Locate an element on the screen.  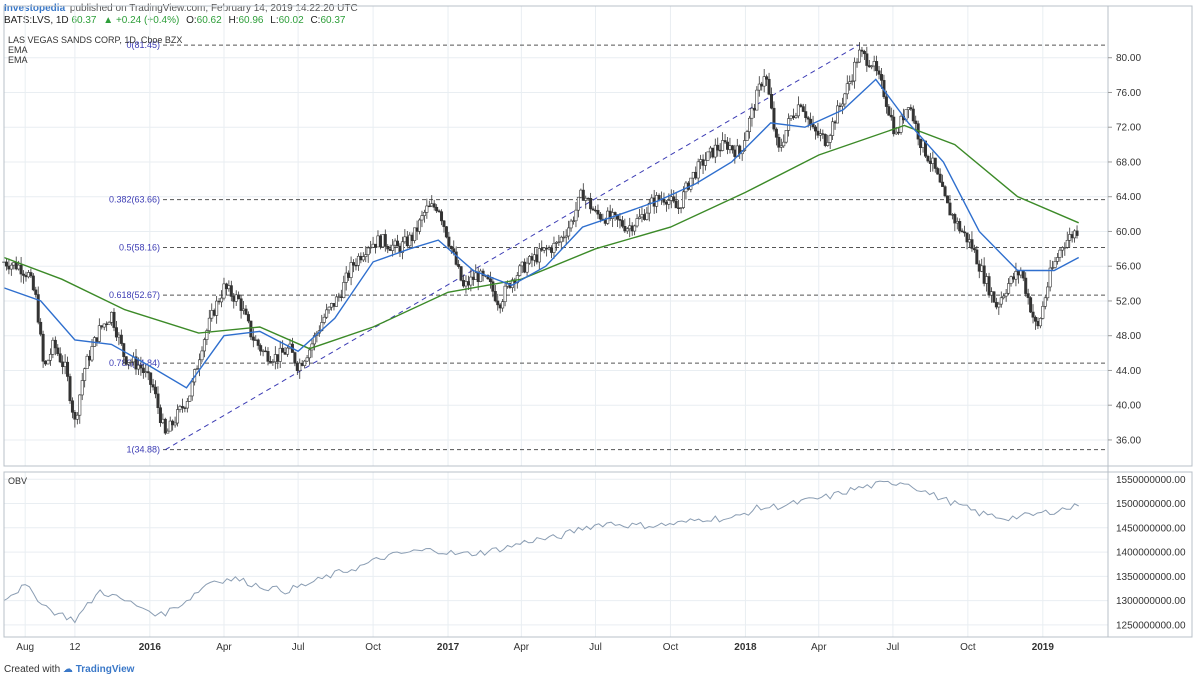
price-y-tick-label: 40.00 is located at coordinates (1128, 406).